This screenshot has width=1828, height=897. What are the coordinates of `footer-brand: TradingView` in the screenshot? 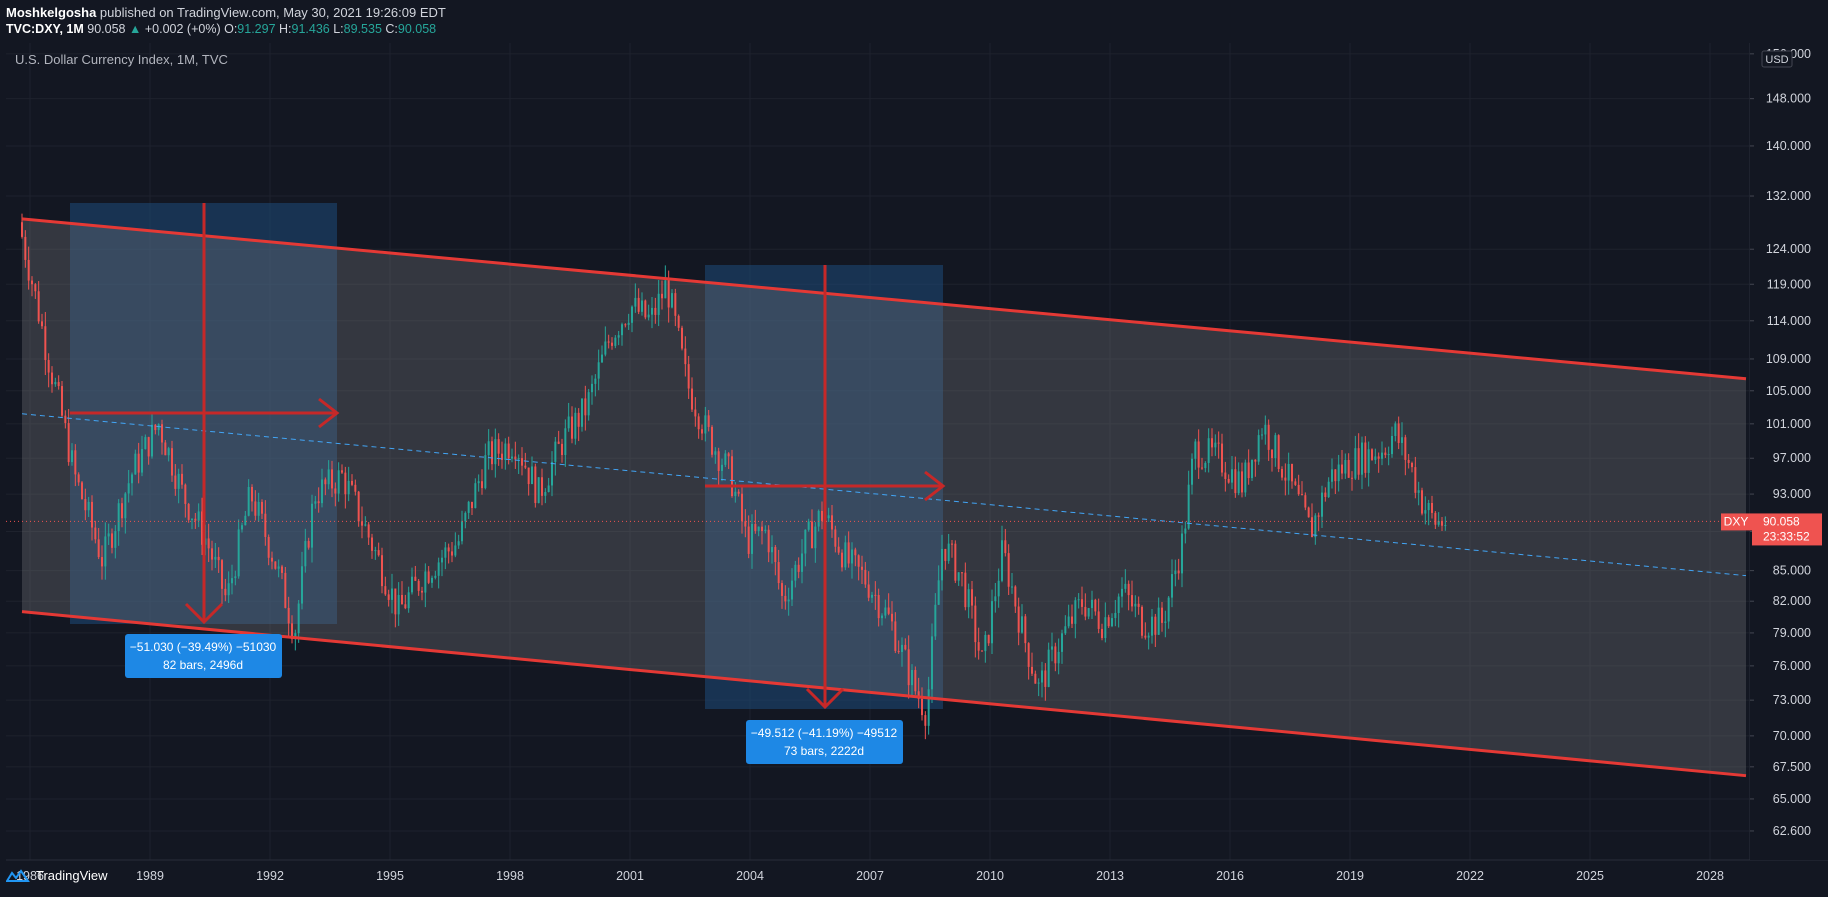 It's located at (72, 875).